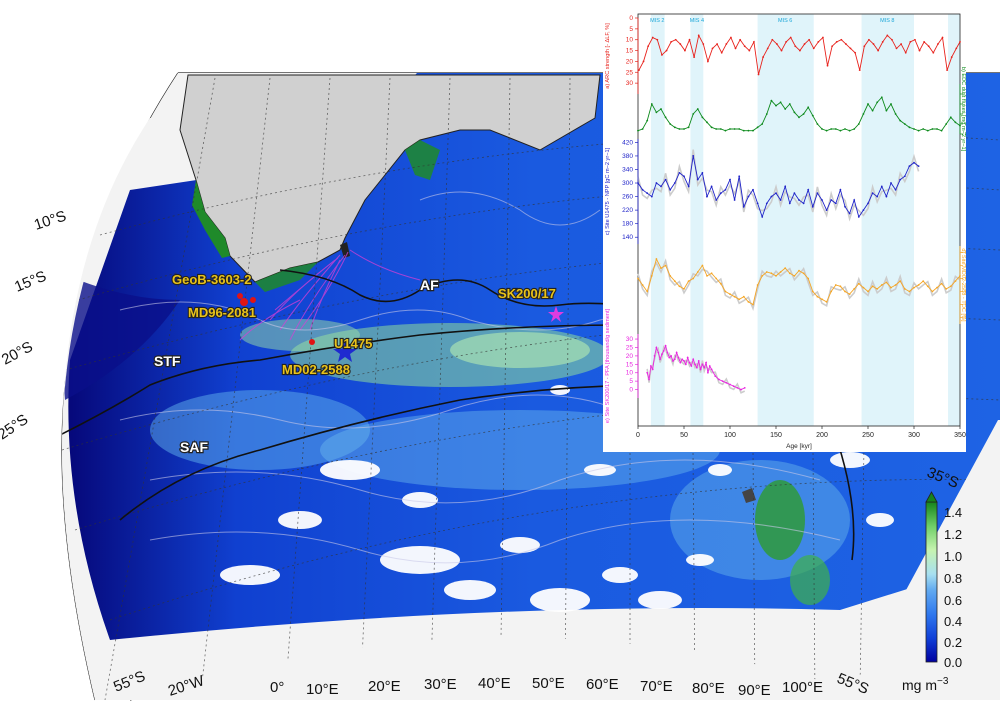 The height and width of the screenshot is (712, 1000). I want to click on site-marker-md96-2081, so click(244, 302).